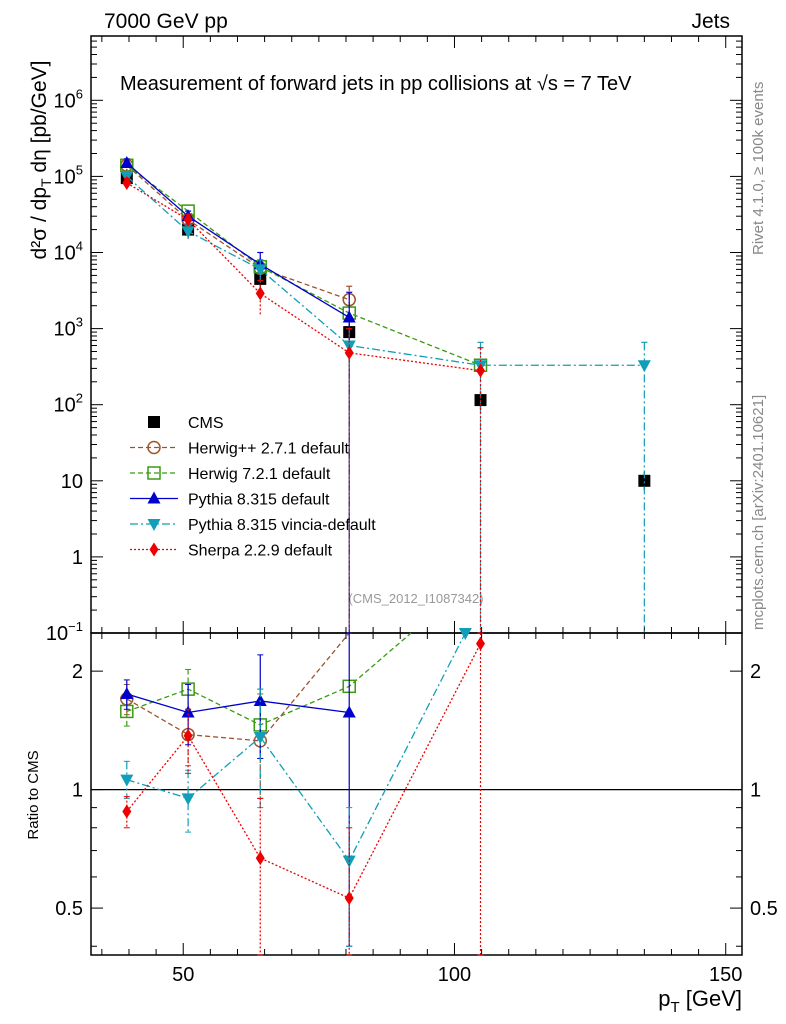 The image size is (786, 1024). What do you see at coordinates (68, 404) in the screenshot?
I see `main-y-tick-label: 10²` at bounding box center [68, 404].